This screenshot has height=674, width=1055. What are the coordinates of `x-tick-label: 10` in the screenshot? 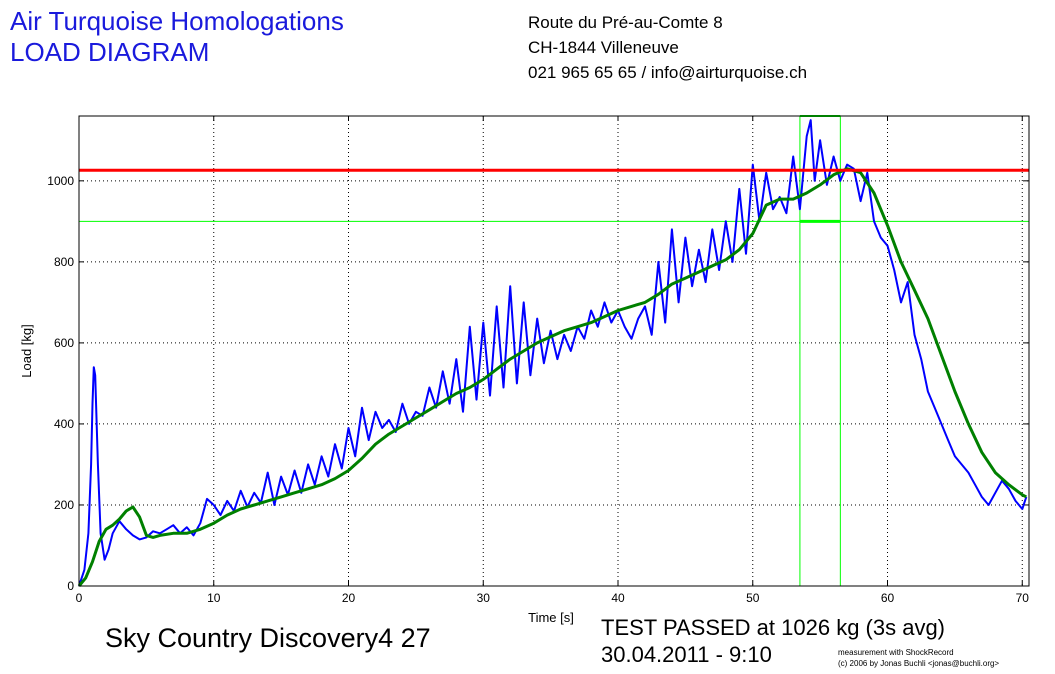 It's located at (214, 598).